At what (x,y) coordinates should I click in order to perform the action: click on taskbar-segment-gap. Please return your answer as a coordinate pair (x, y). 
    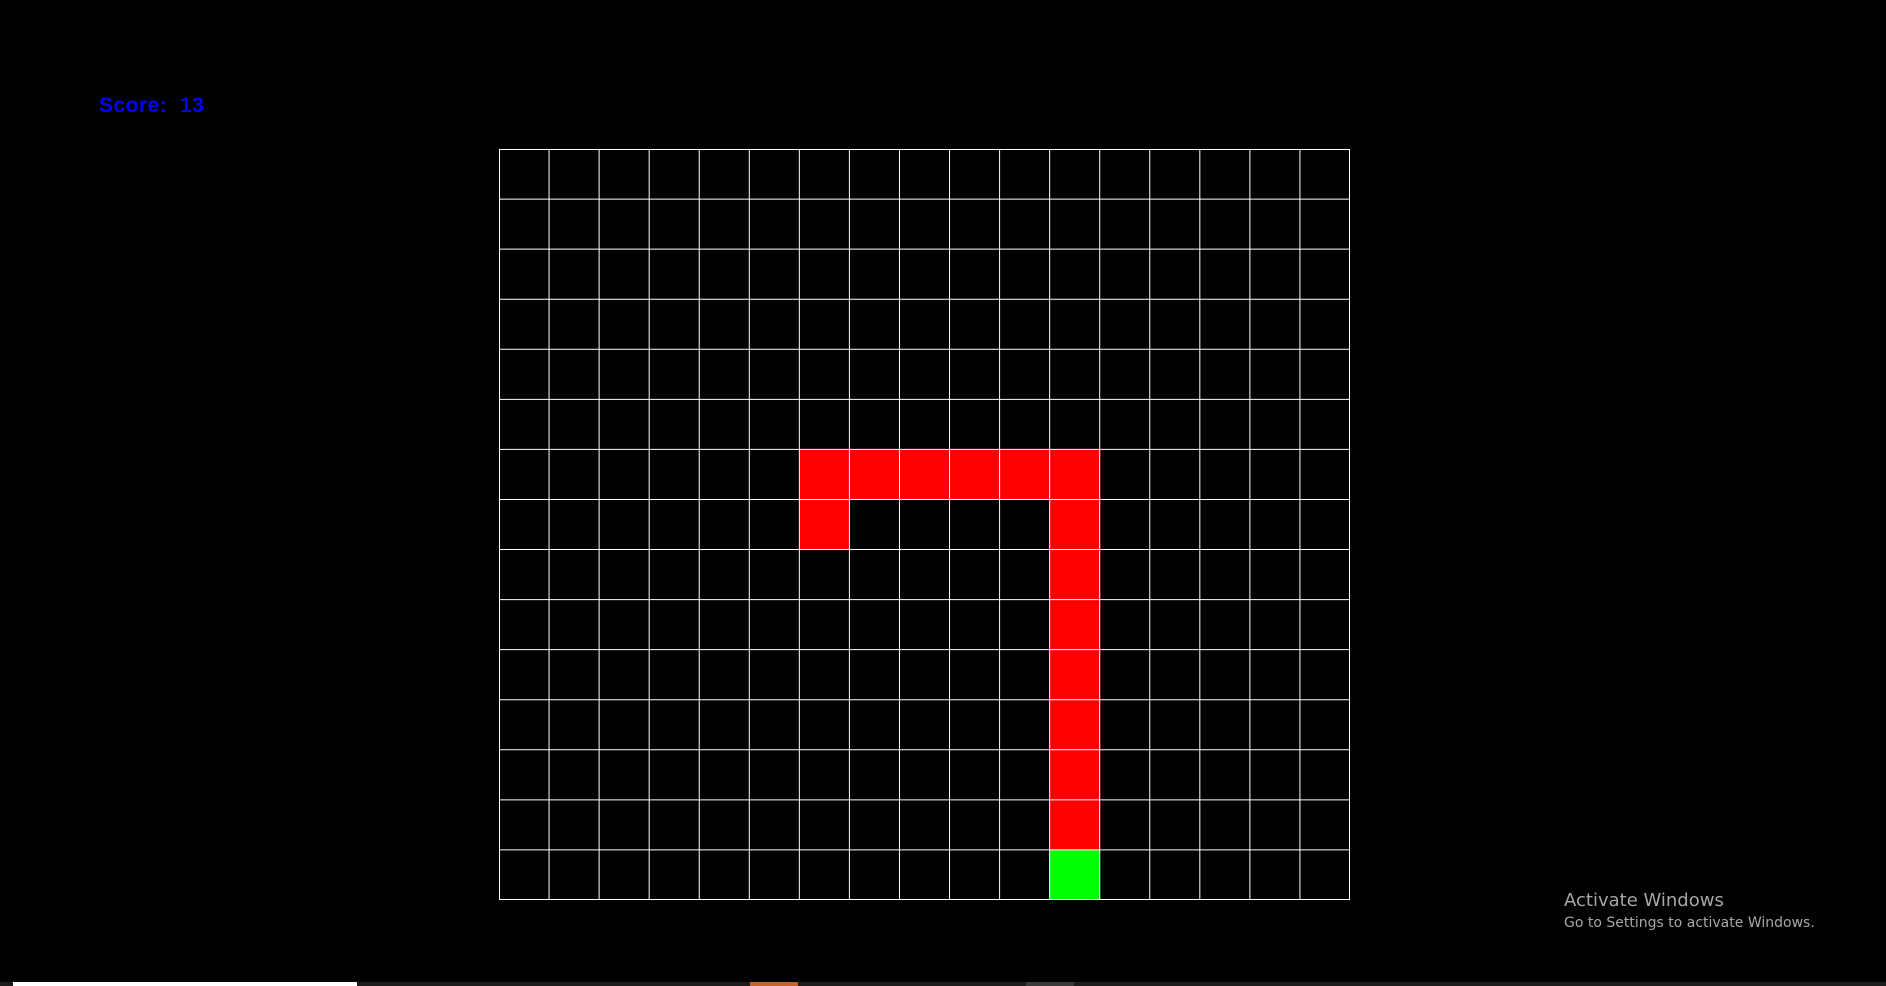
    Looking at the image, I should click on (912, 984).